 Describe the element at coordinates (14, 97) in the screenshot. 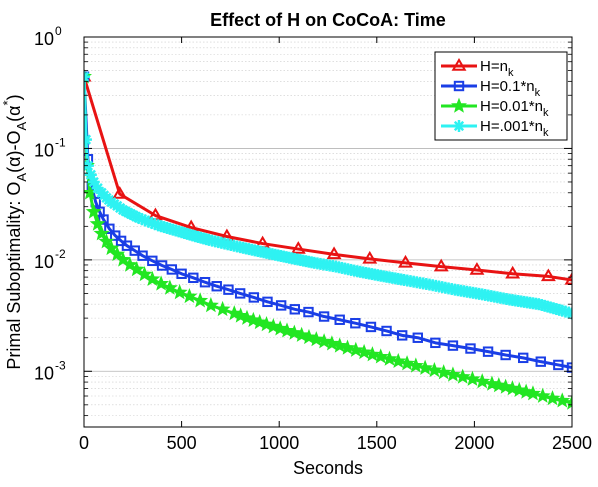

I see `y-label-part: )` at that location.